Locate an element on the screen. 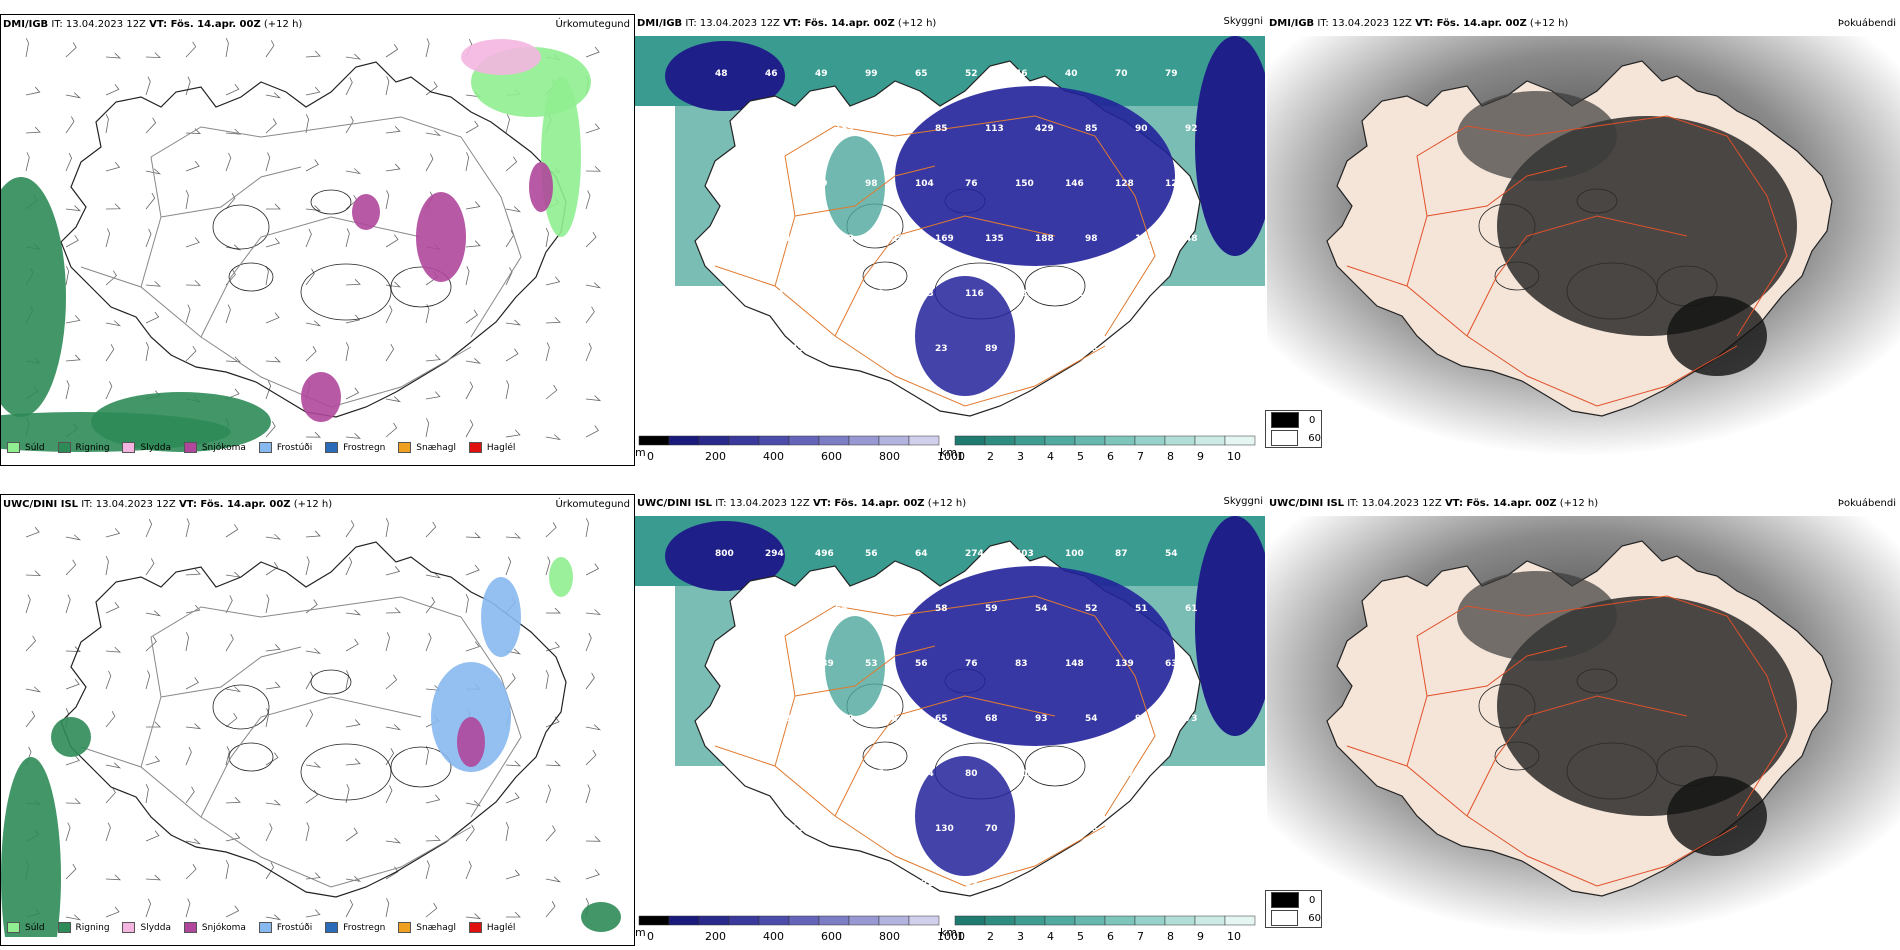  ceiling-tick-label: 400 is located at coordinates (773, 456).